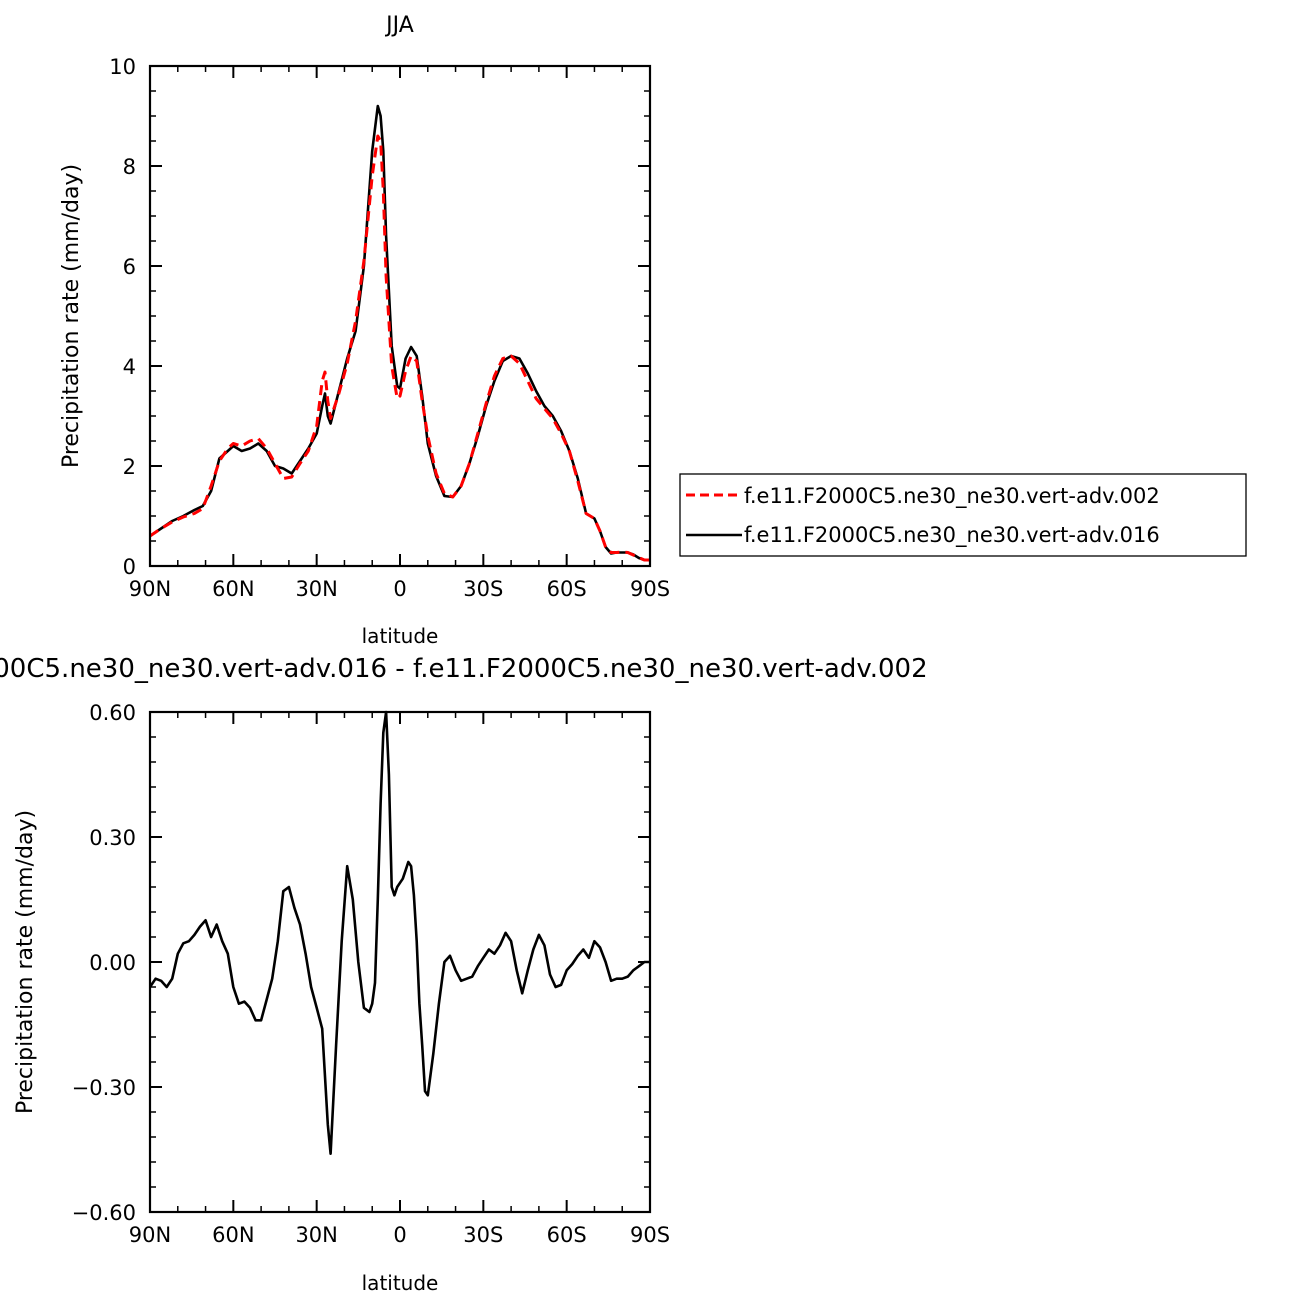 This screenshot has height=1303, width=1305. Describe the element at coordinates (316, 1235) in the screenshot. I see `bottom-x-tick-label: 30N` at that location.